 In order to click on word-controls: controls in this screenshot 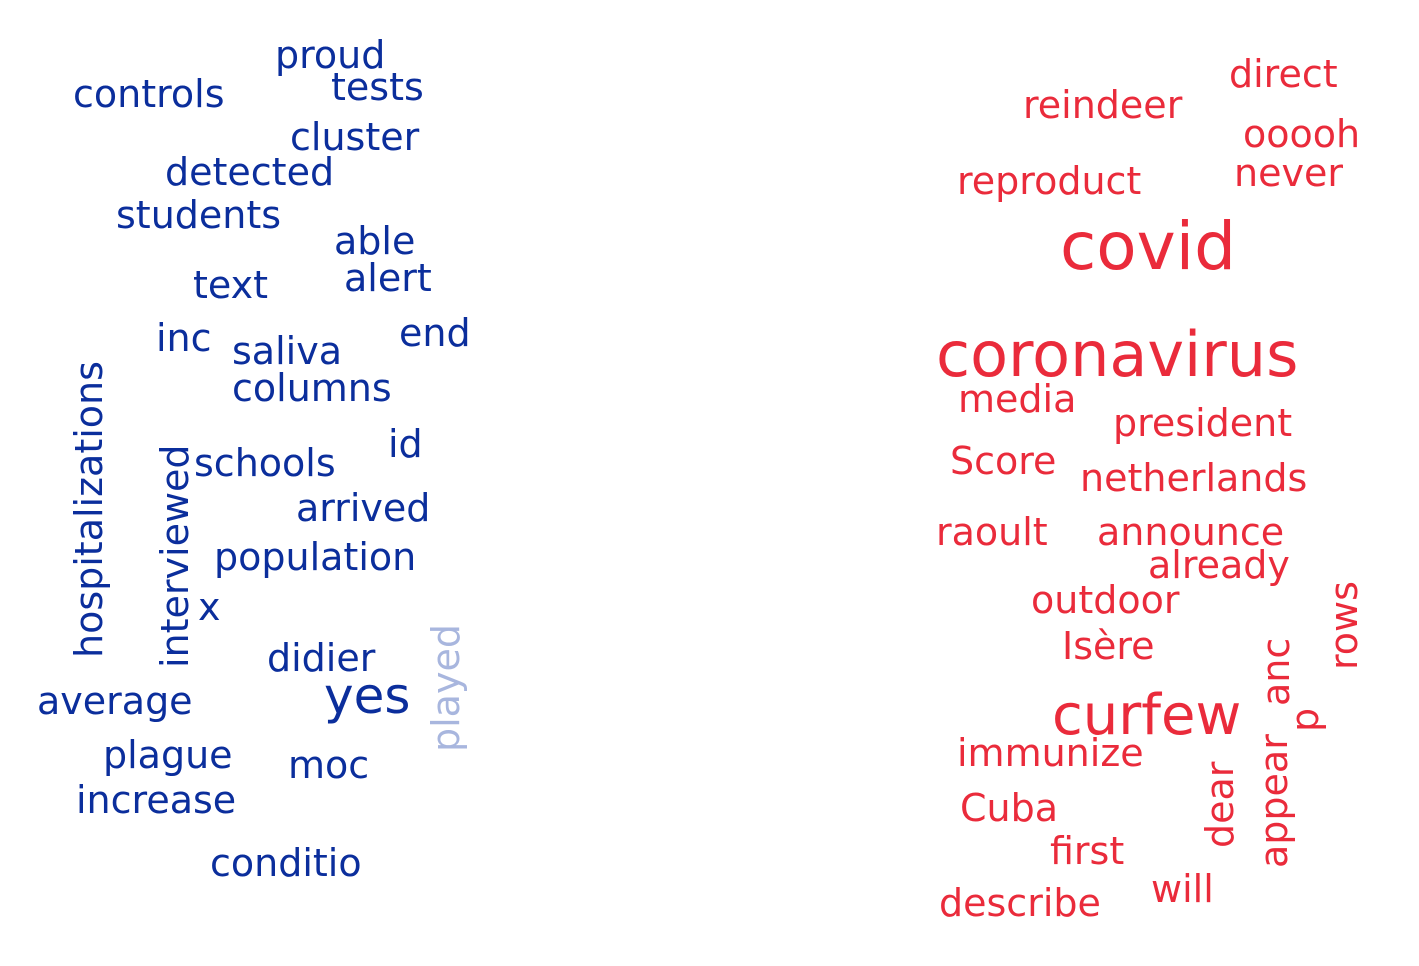, I will do `click(149, 94)`.